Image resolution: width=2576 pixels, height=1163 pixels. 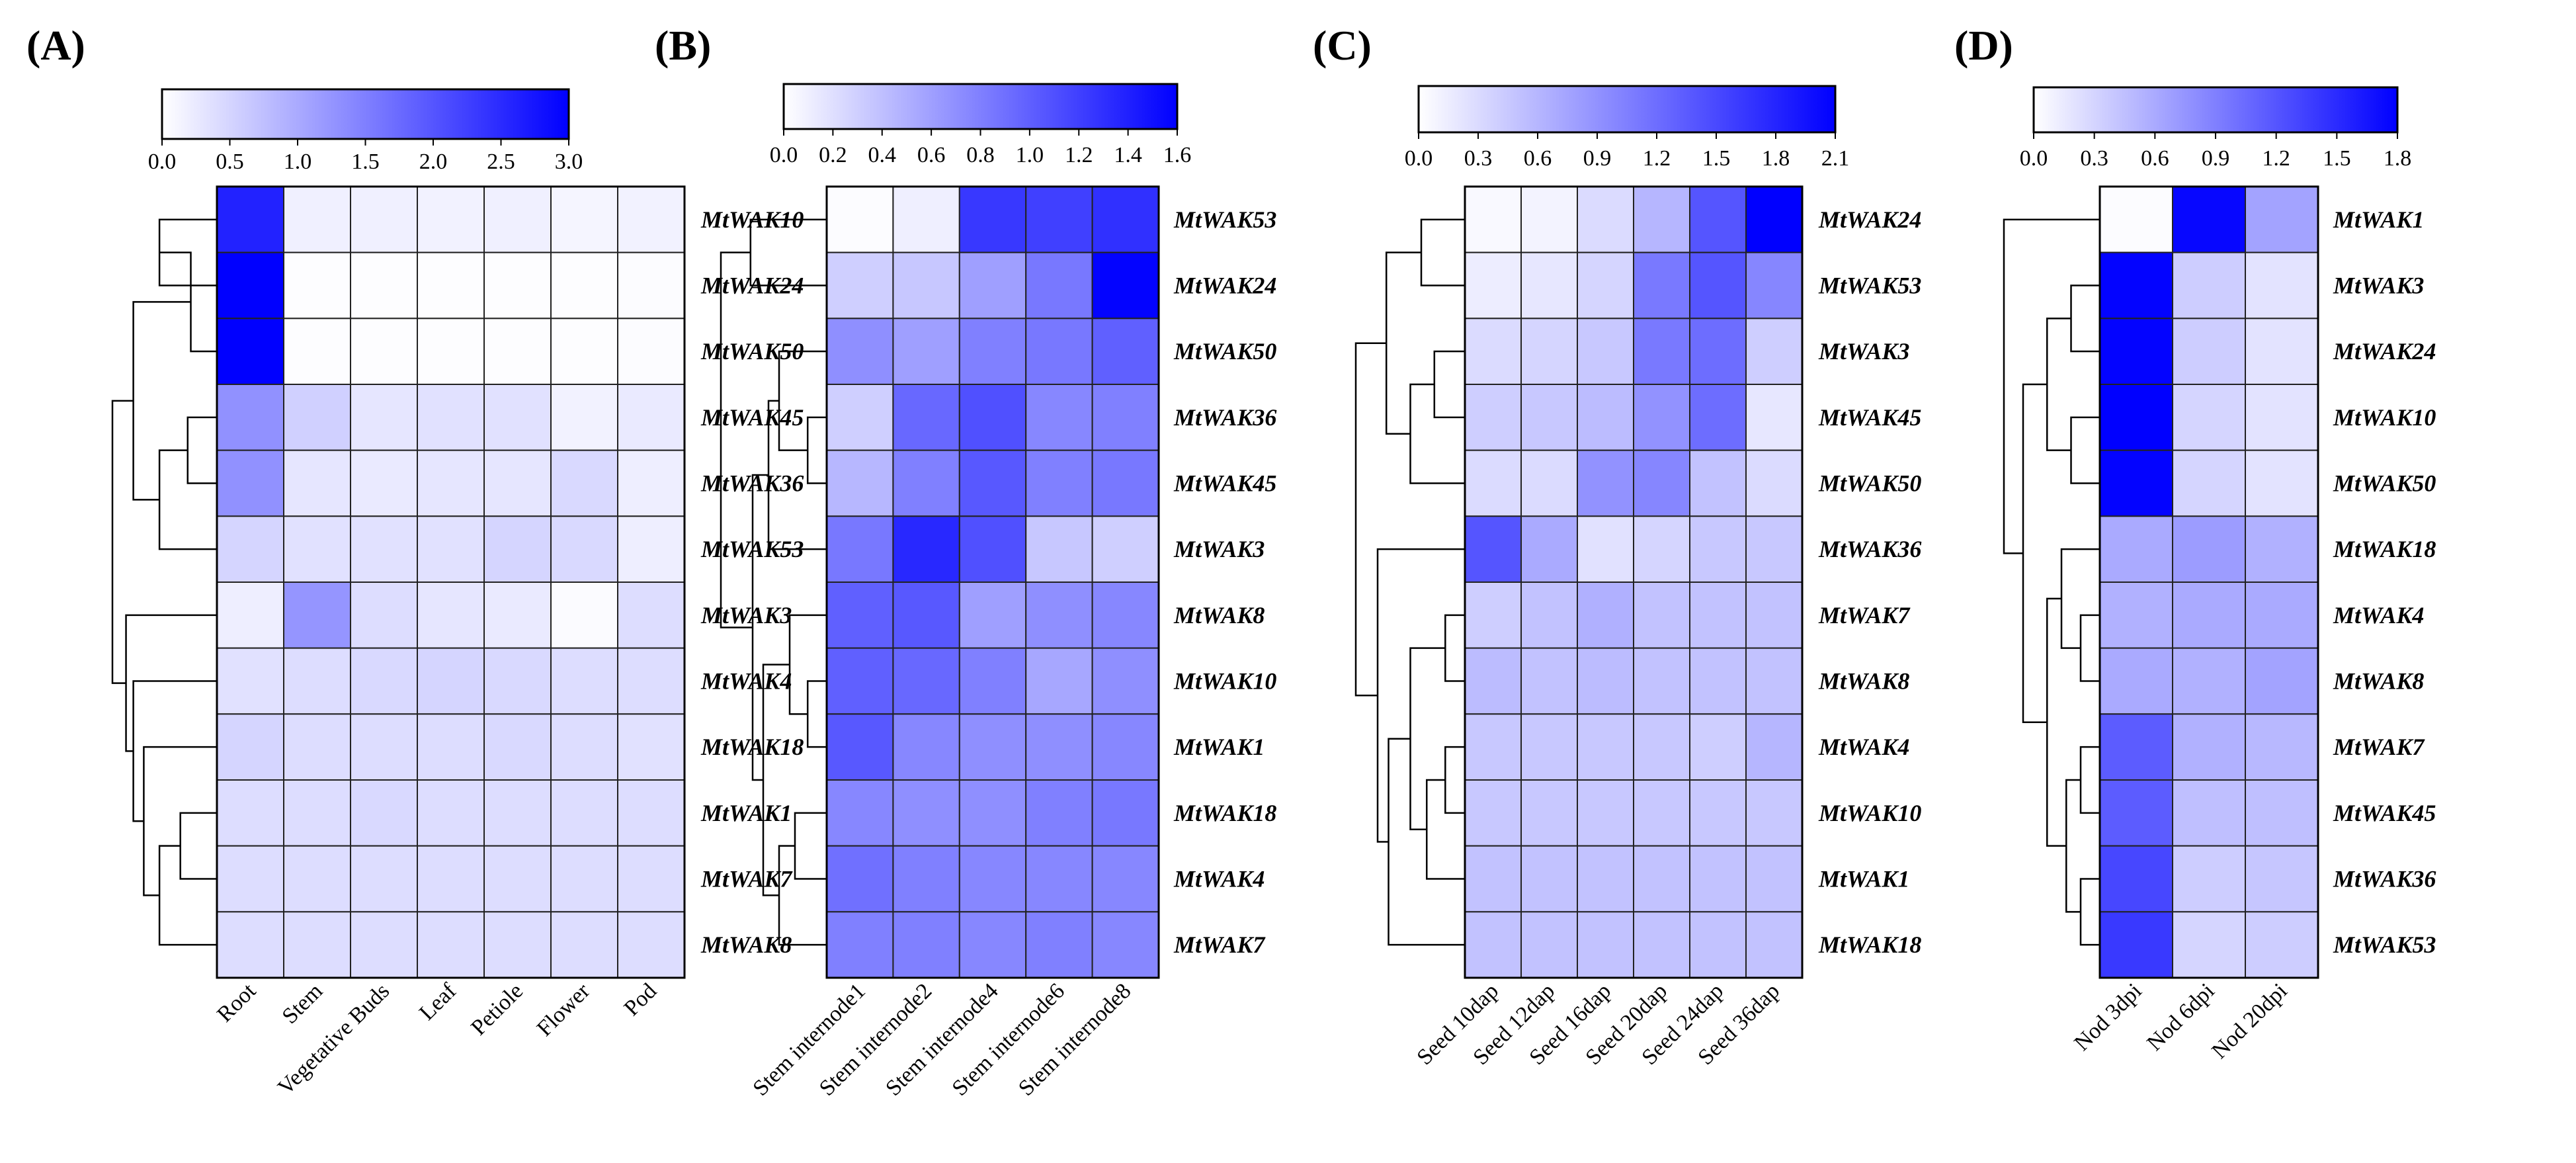 I want to click on panel-1-colorbar, so click(x=365, y=114).